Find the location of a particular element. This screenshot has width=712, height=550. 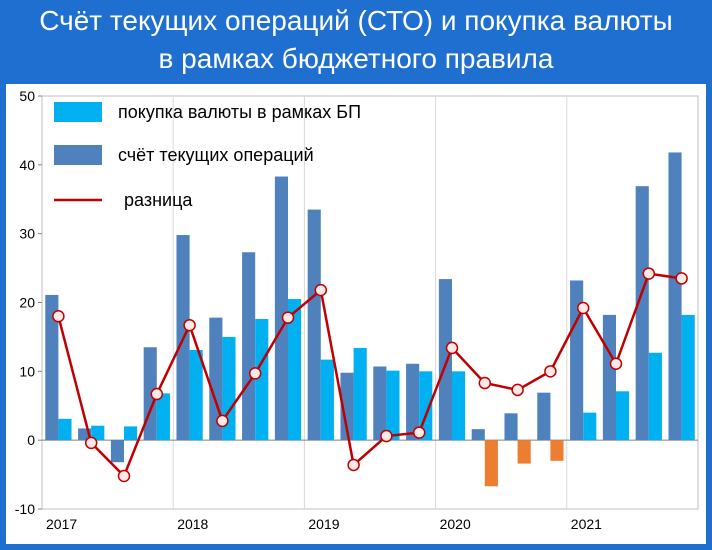

legend-label-current-account: счёт текущих операций is located at coordinates (216, 155).